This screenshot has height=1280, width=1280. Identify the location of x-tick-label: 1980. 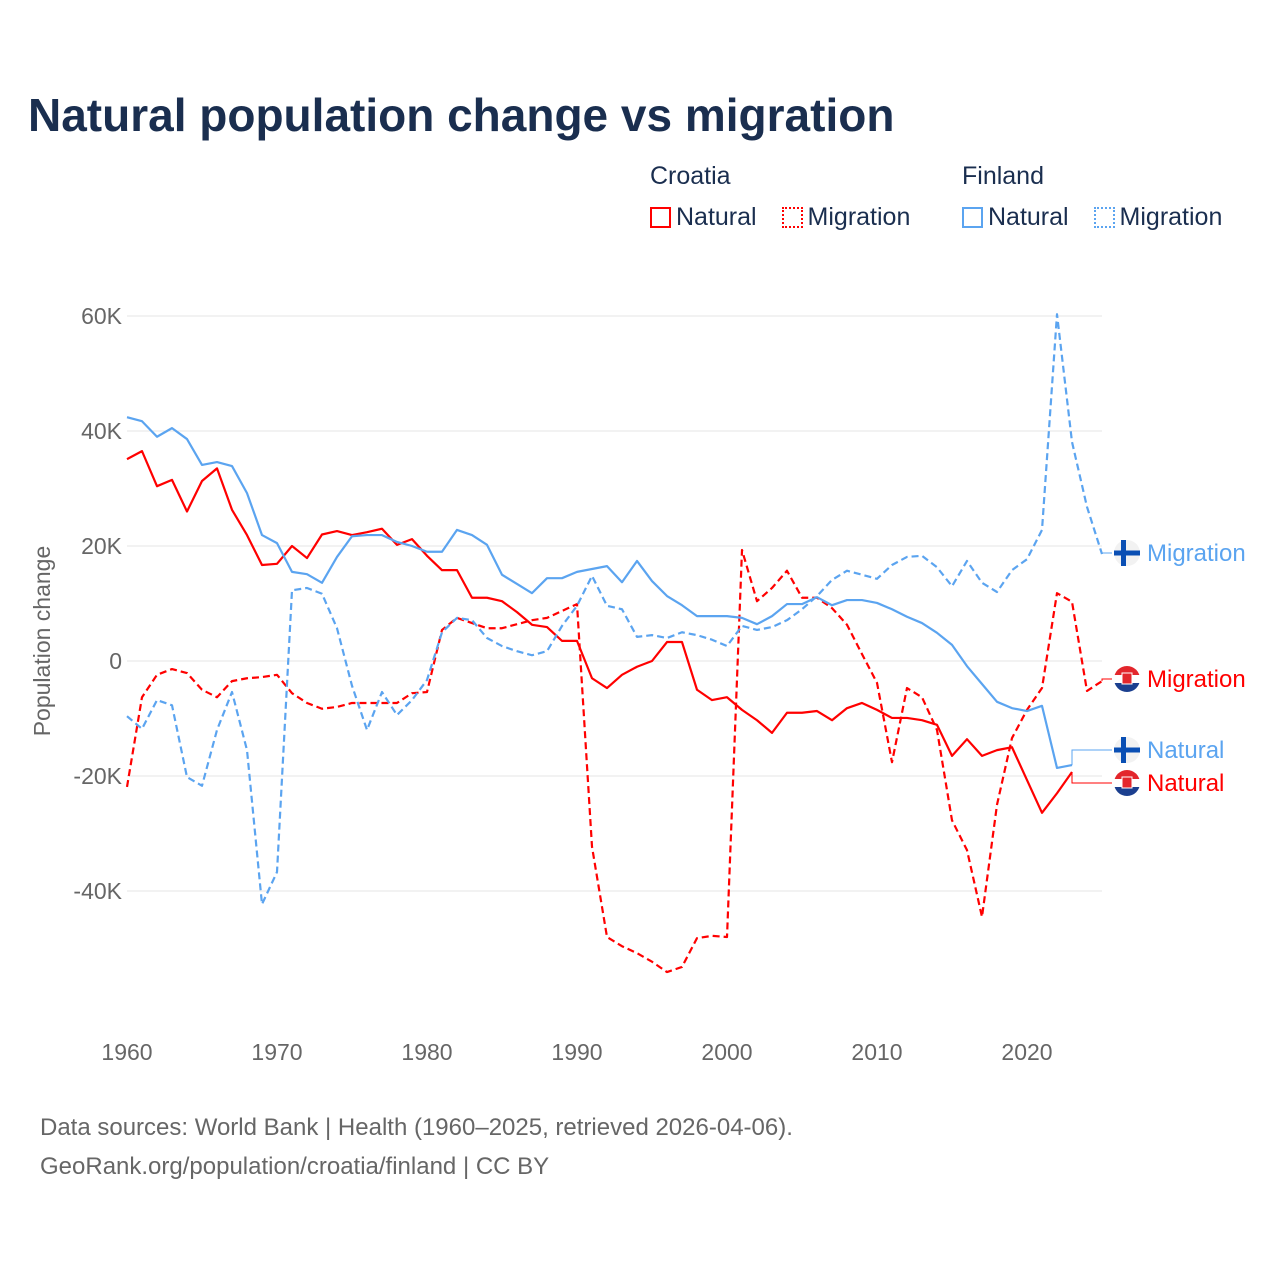
(426, 1052).